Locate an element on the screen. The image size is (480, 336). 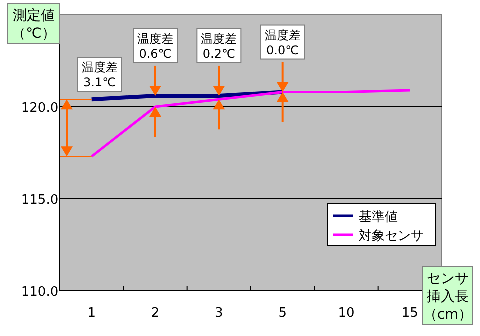
x-tick-label: 1 is located at coordinates (92, 313).